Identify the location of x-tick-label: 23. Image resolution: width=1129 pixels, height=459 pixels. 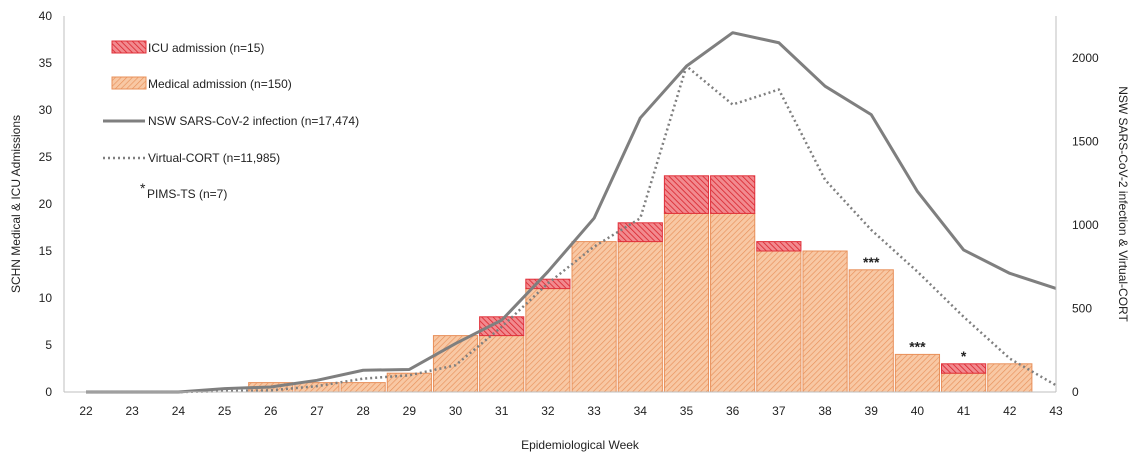
(133, 411).